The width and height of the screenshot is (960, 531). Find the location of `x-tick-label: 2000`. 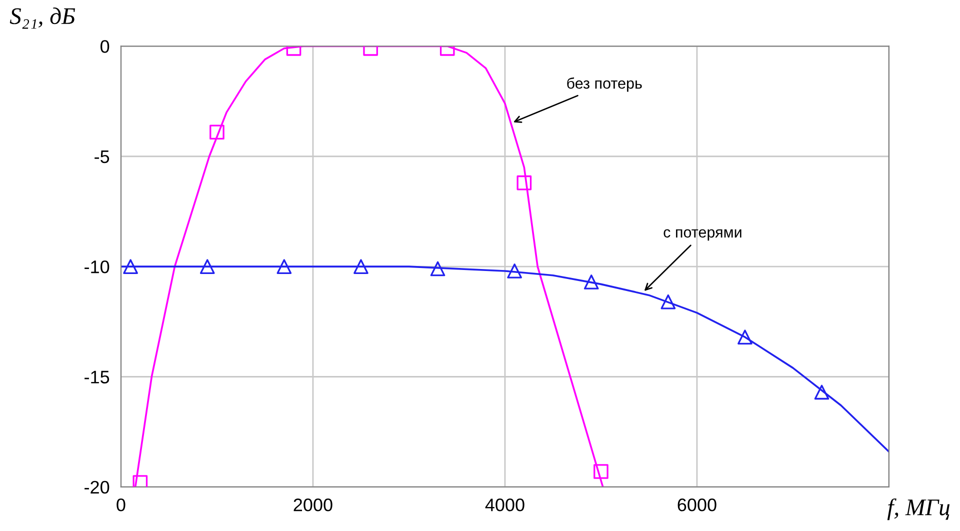

x-tick-label: 2000 is located at coordinates (313, 505).